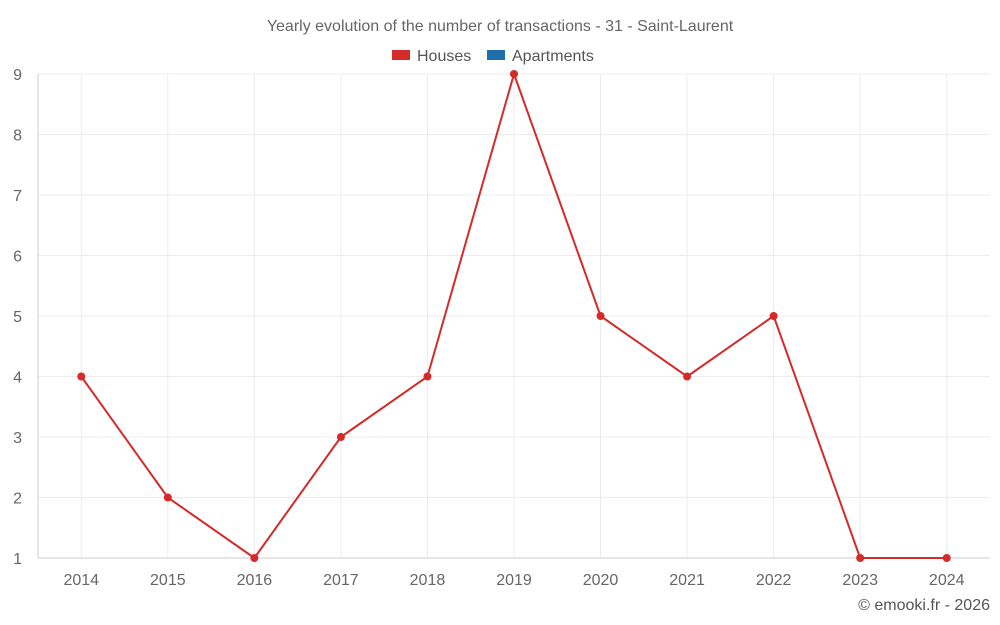 This screenshot has width=1000, height=625. Describe the element at coordinates (774, 580) in the screenshot. I see `x-tick-label: 2022` at that location.